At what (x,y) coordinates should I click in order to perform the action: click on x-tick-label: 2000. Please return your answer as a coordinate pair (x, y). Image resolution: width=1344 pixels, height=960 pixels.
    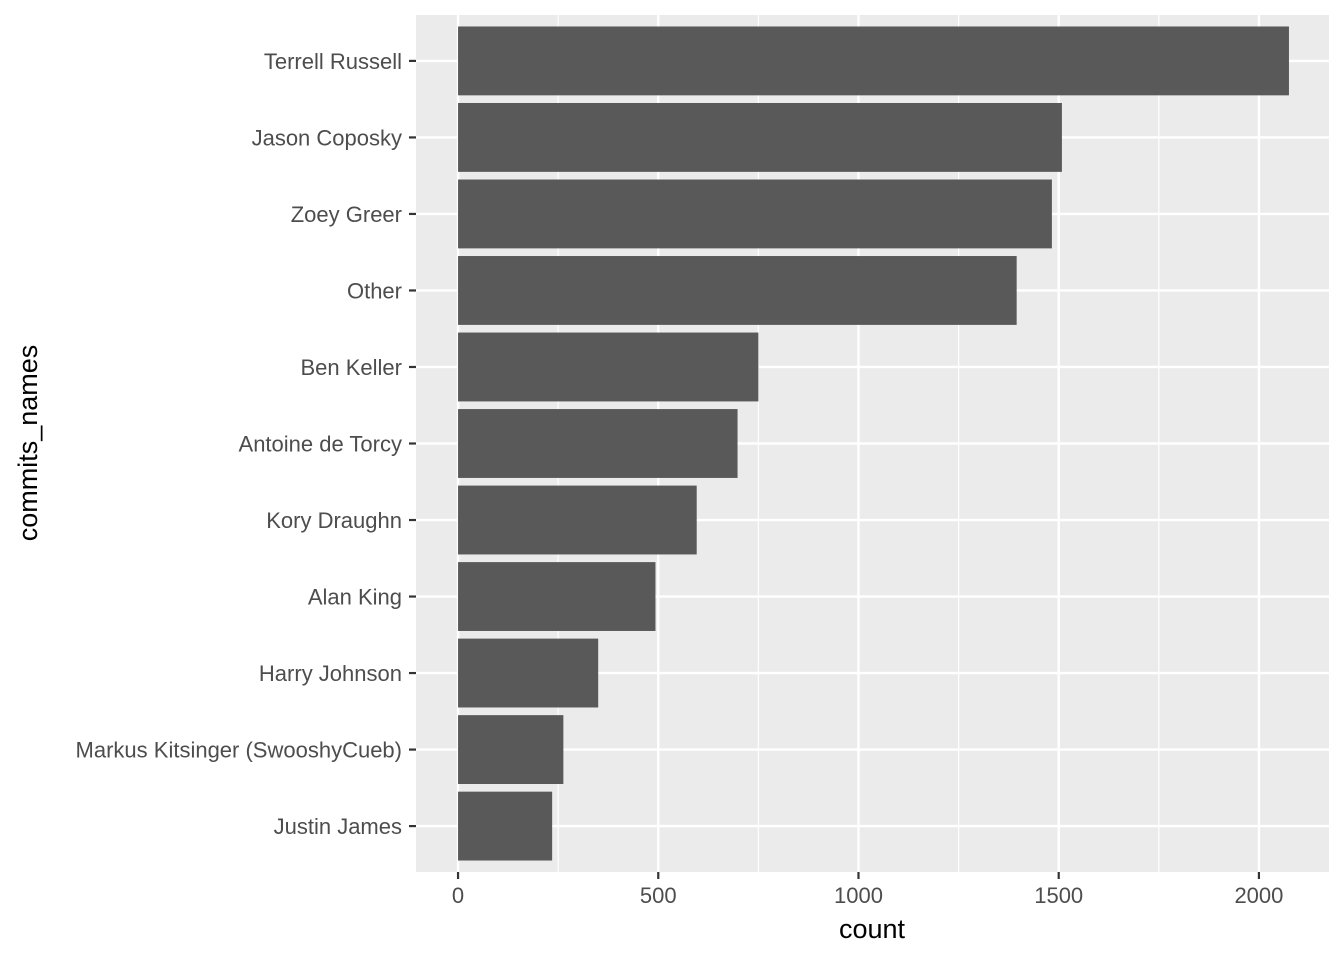
    Looking at the image, I should click on (1258, 895).